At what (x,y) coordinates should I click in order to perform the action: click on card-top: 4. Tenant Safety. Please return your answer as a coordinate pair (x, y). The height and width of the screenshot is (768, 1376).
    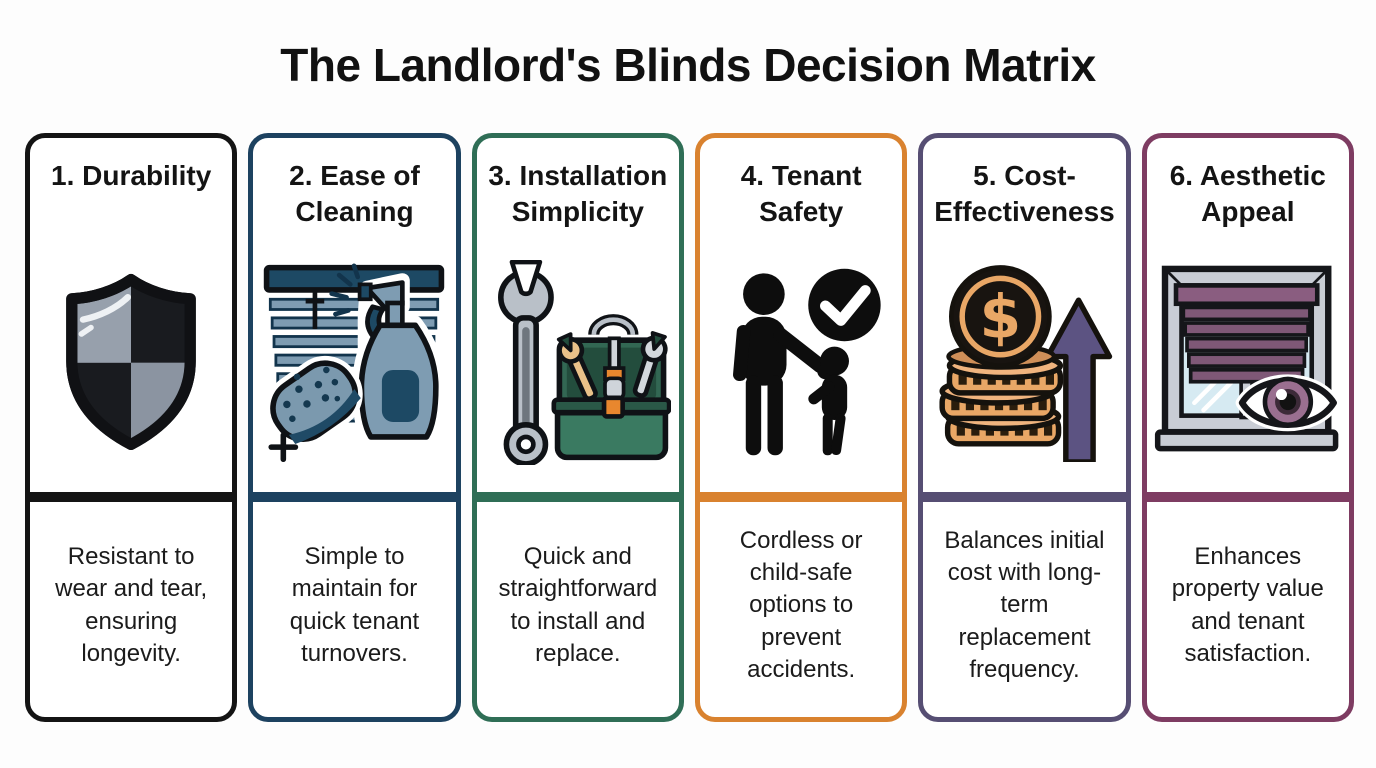
    Looking at the image, I should click on (801, 315).